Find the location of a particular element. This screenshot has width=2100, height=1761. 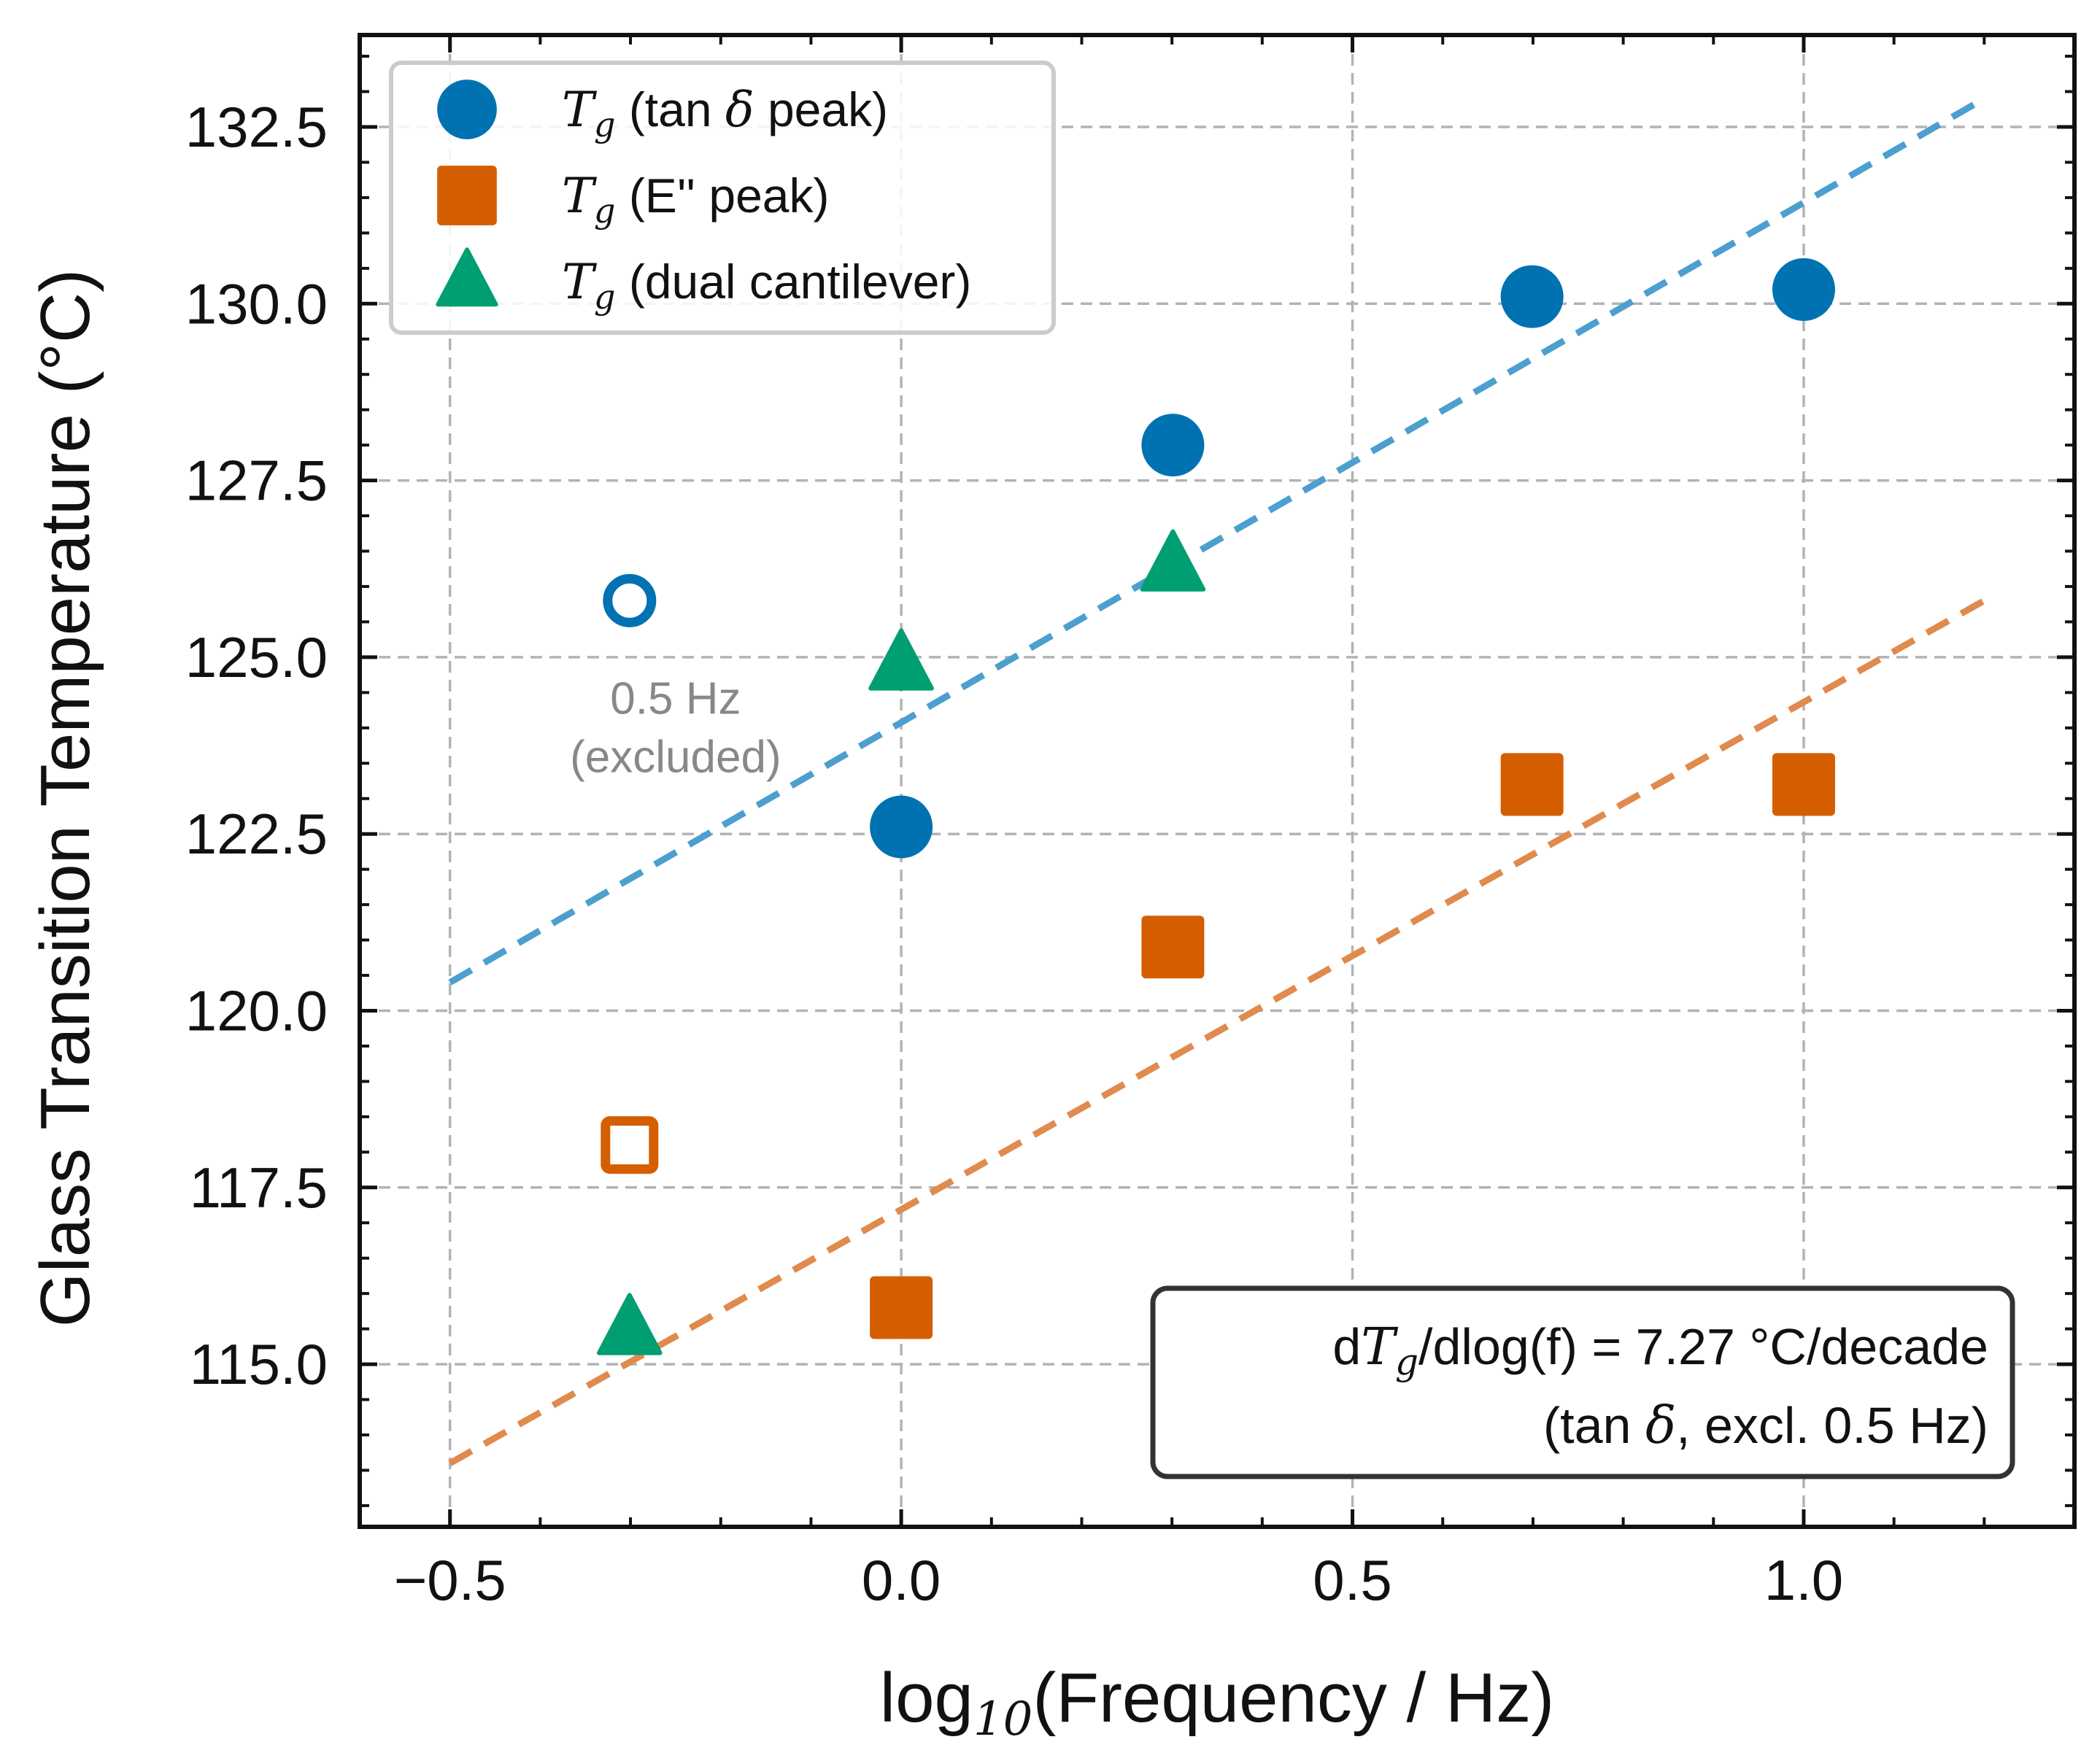

legend-entry-math-0: T is located at coordinates (580, 110).